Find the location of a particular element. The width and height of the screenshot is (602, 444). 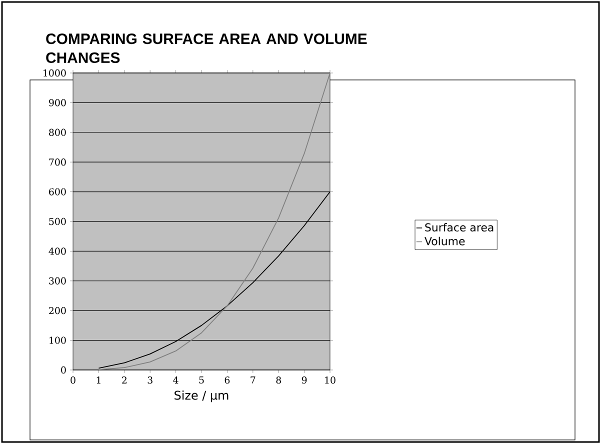

legend-label: Surface area is located at coordinates (459, 227).